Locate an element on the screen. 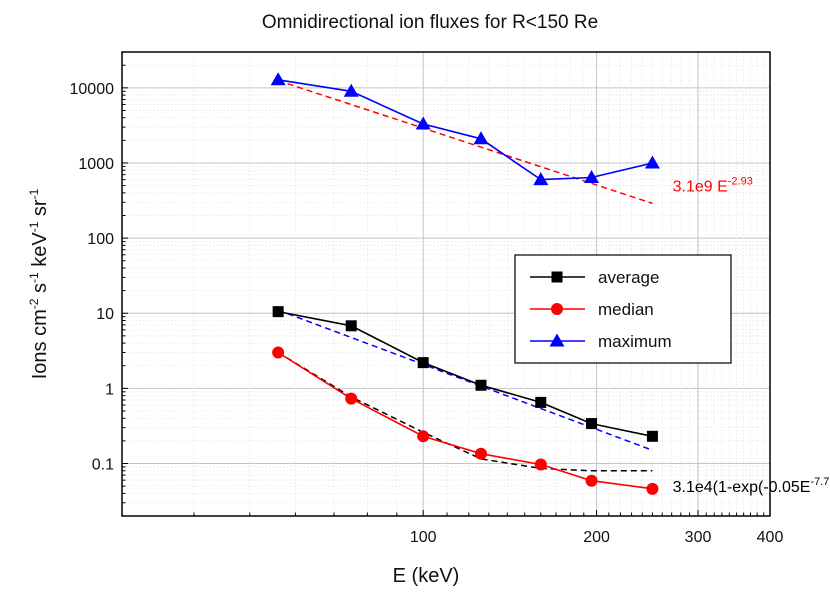  x-axis-label: E (keV) is located at coordinates (426, 576).